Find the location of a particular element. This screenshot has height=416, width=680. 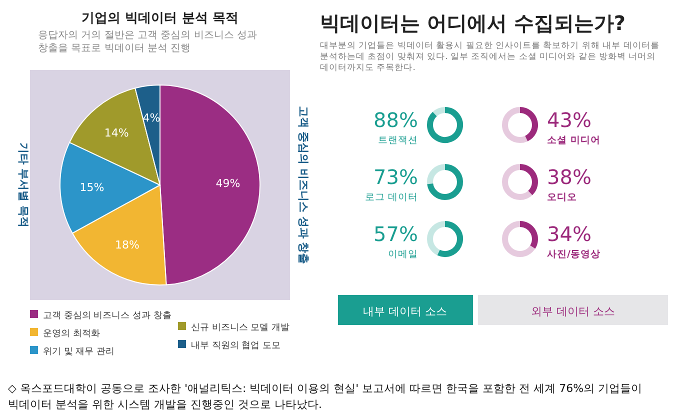

text: ◇ 옥스포드대학이 공동으로 조사한 '애널리틱스: 빅데이터 이용의 현실' 보고서에 따르면 한국을 포함한 전 세계 76%의 기업들이 빅데이터 분석을 위한 시스템 개발을 진행중인 것으로 나타났다. is located at coordinates (325, 396).